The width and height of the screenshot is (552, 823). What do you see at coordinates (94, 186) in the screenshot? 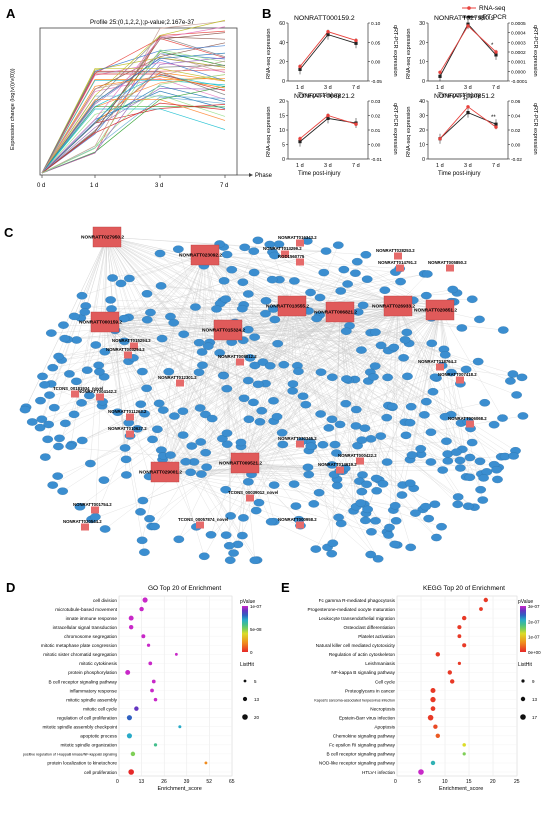
I see `panel-a-xtick: 1 d` at bounding box center [94, 186].